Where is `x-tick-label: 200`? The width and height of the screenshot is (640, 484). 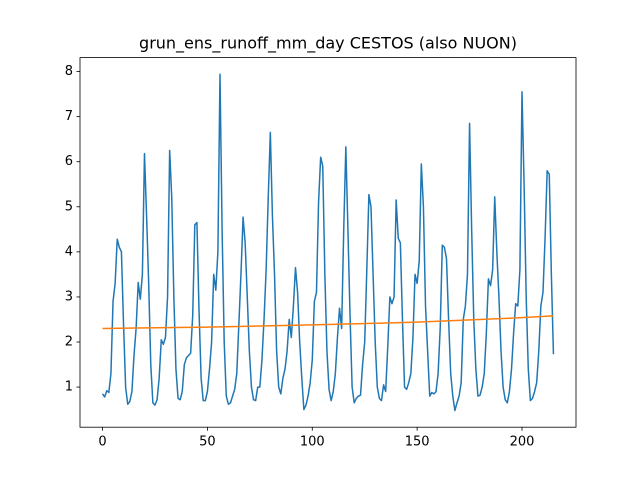
x-tick-label: 200 is located at coordinates (522, 442).